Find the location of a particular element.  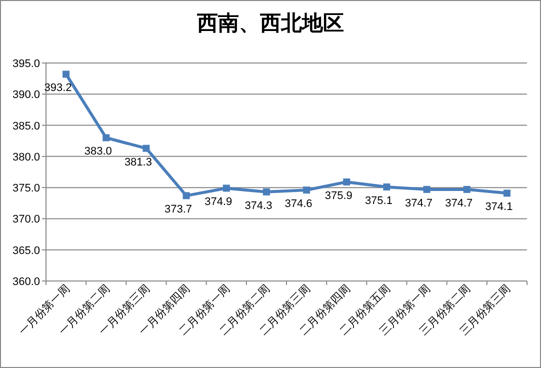

y-tick-label: 365.0 is located at coordinates (26, 250).